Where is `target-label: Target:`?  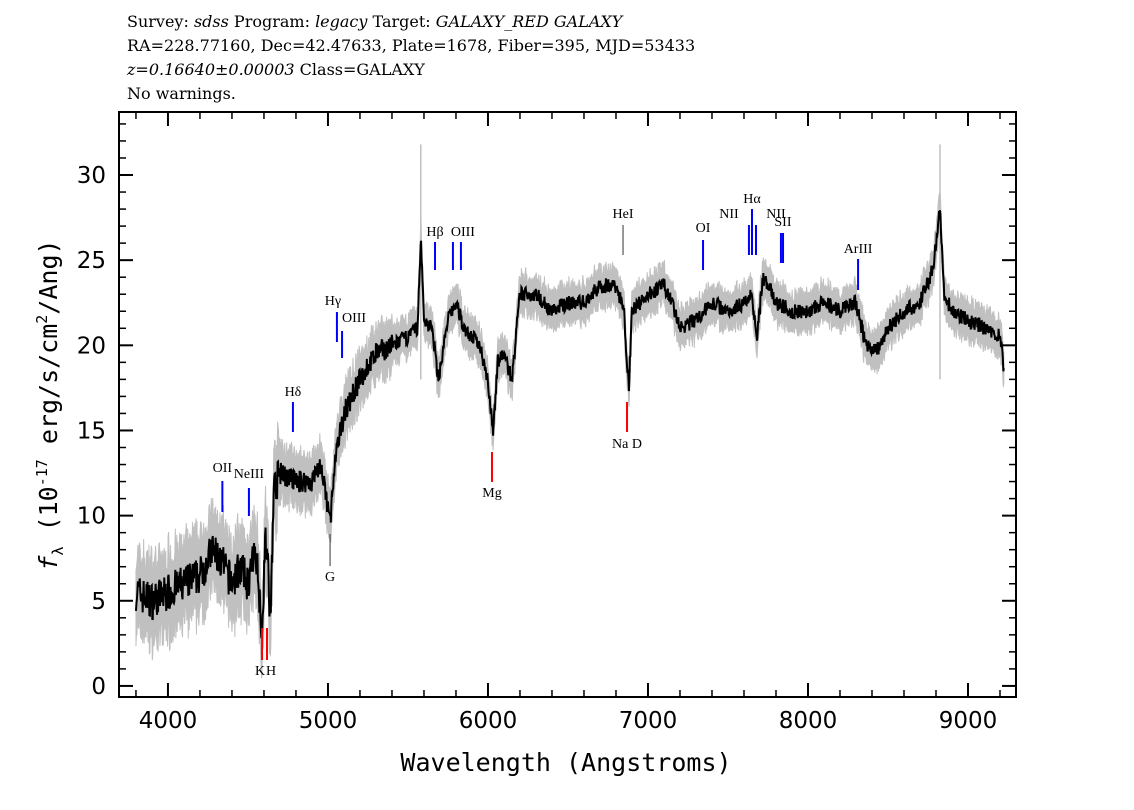 target-label: Target: is located at coordinates (401, 21).